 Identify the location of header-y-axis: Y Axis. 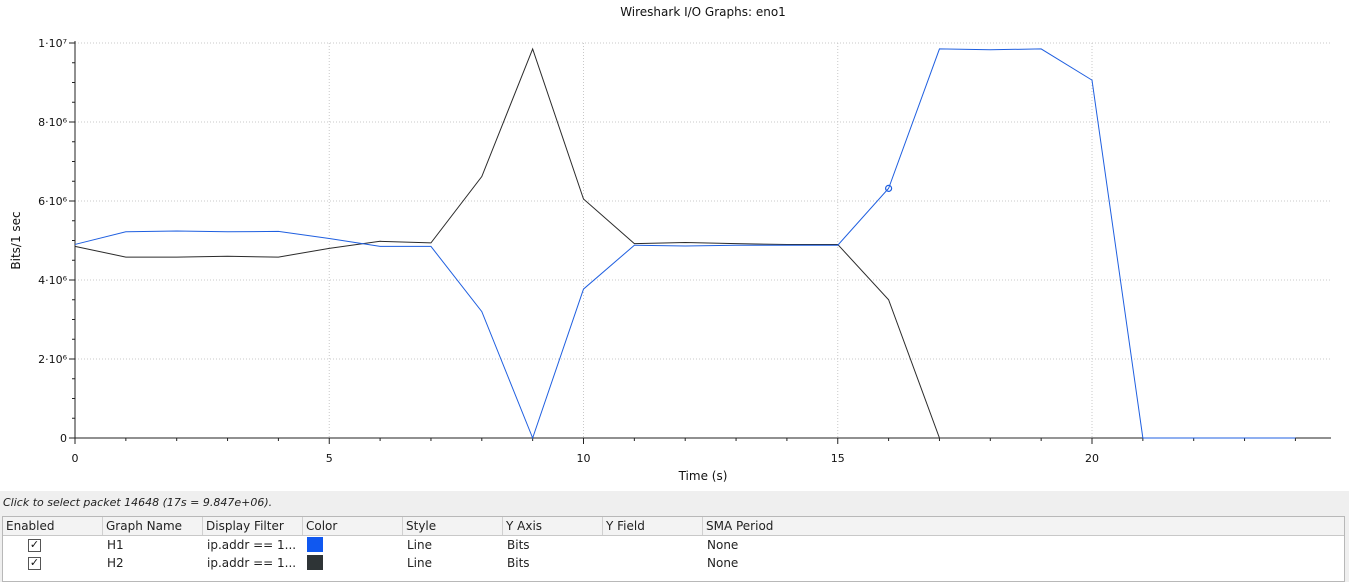
(553, 526).